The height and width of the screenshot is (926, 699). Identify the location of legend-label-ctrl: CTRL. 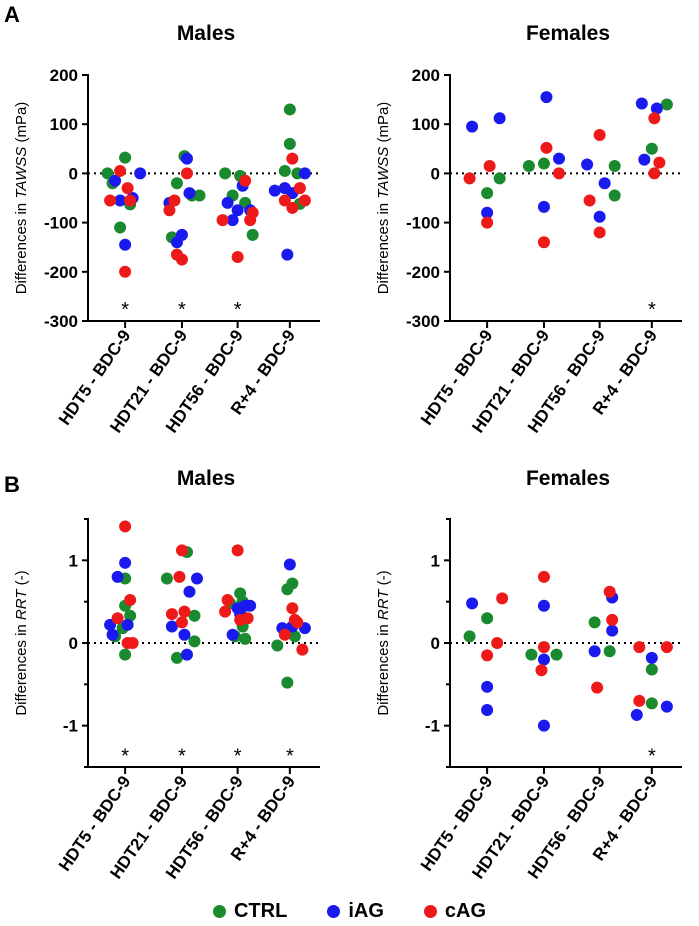
(260, 910).